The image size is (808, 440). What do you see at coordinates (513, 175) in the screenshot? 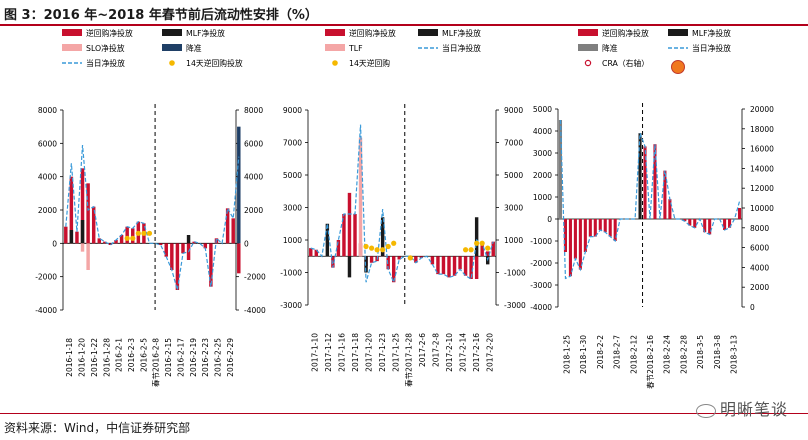
I see `right-axis-tick-label: 5000` at bounding box center [513, 175].